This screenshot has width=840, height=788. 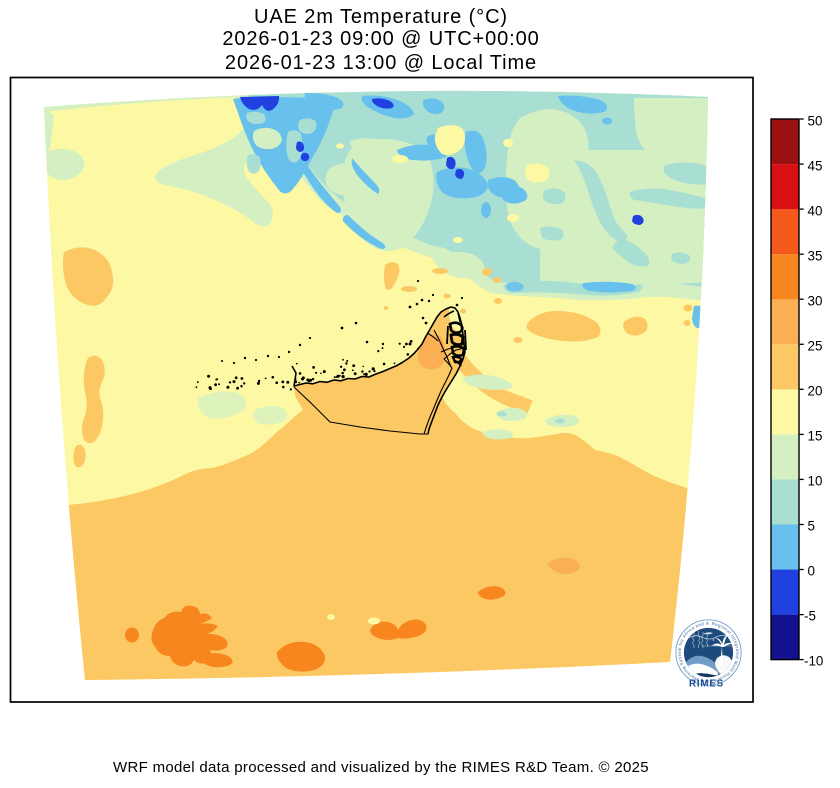 I want to click on svg-text: RIMES, so click(x=706, y=684).